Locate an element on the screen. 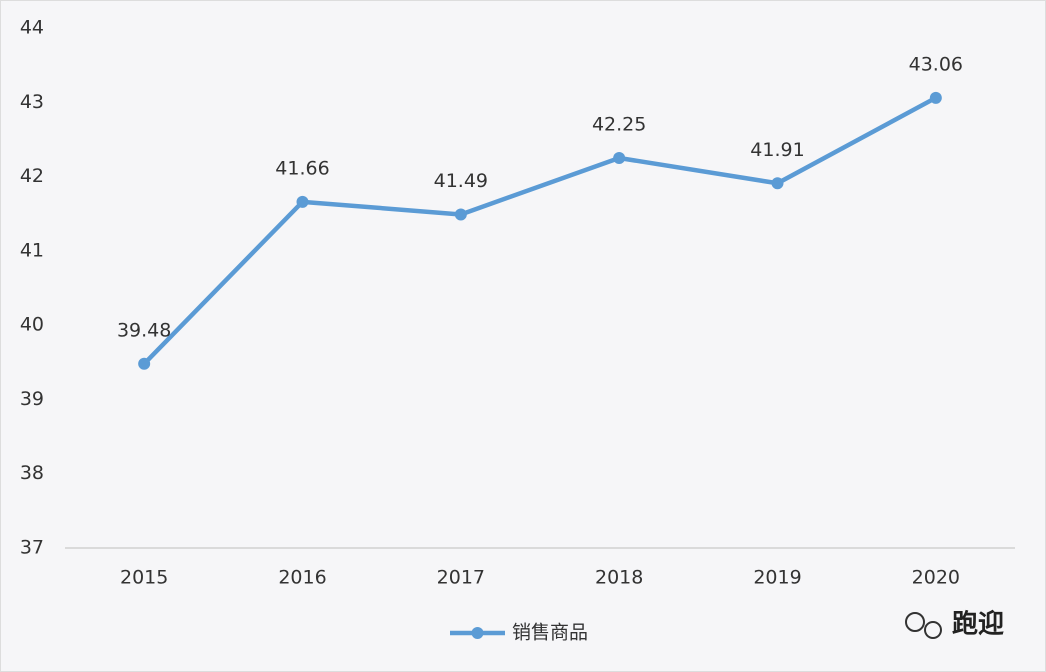  data-label: 41.66 is located at coordinates (302, 168).